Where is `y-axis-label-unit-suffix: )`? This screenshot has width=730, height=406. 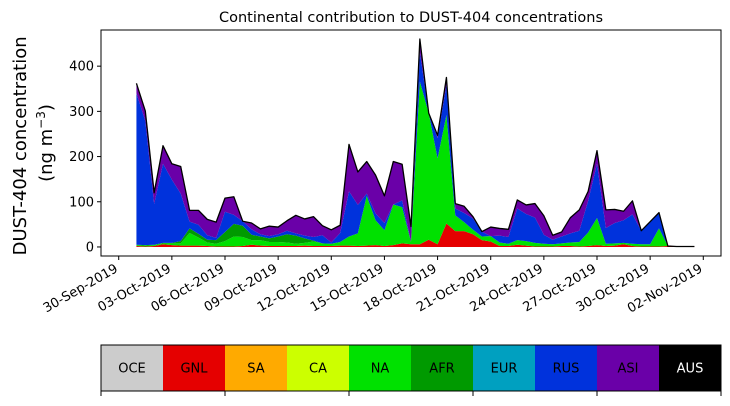 y-axis-label-unit-suffix: ) is located at coordinates (46, 107).